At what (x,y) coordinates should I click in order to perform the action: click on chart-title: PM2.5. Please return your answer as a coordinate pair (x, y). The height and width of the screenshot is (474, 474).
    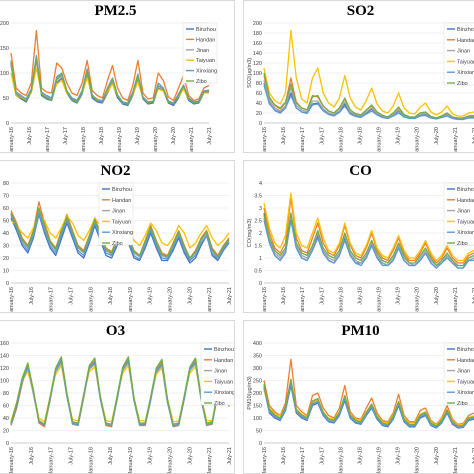
    Looking at the image, I should click on (115, 11).